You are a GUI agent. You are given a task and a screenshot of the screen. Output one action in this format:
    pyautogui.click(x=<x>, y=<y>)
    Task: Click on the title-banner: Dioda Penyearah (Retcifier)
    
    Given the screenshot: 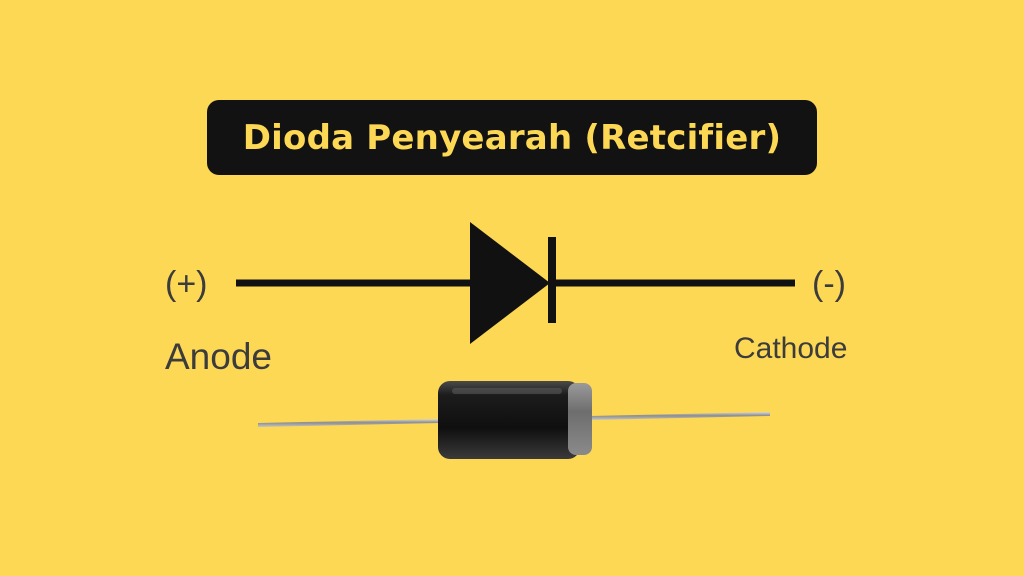 What is the action you would take?
    pyautogui.click(x=512, y=137)
    